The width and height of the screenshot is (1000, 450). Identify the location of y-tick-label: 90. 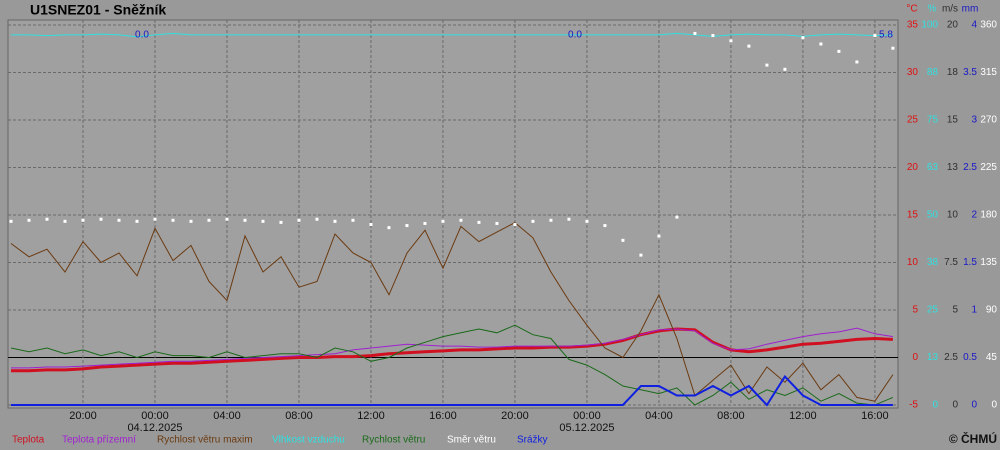
(992, 310).